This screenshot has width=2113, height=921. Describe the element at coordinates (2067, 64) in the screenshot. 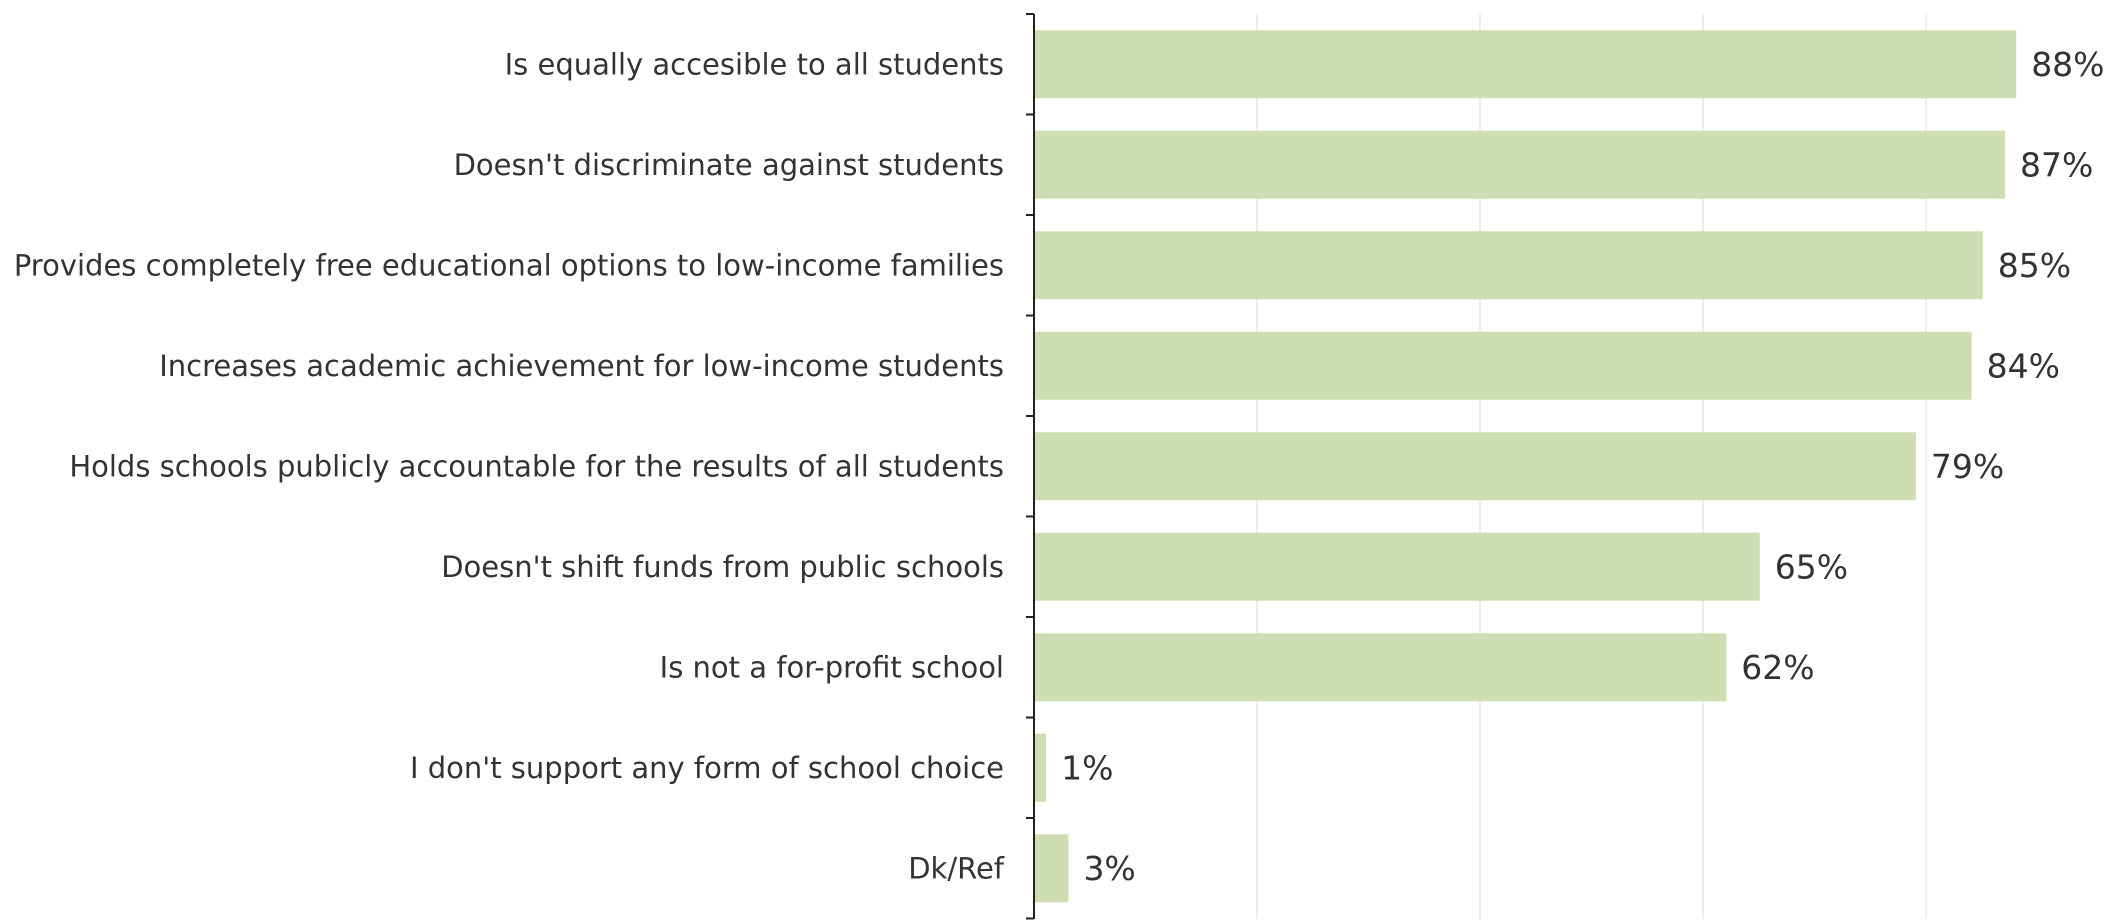

I see `value-label: 88%` at that location.